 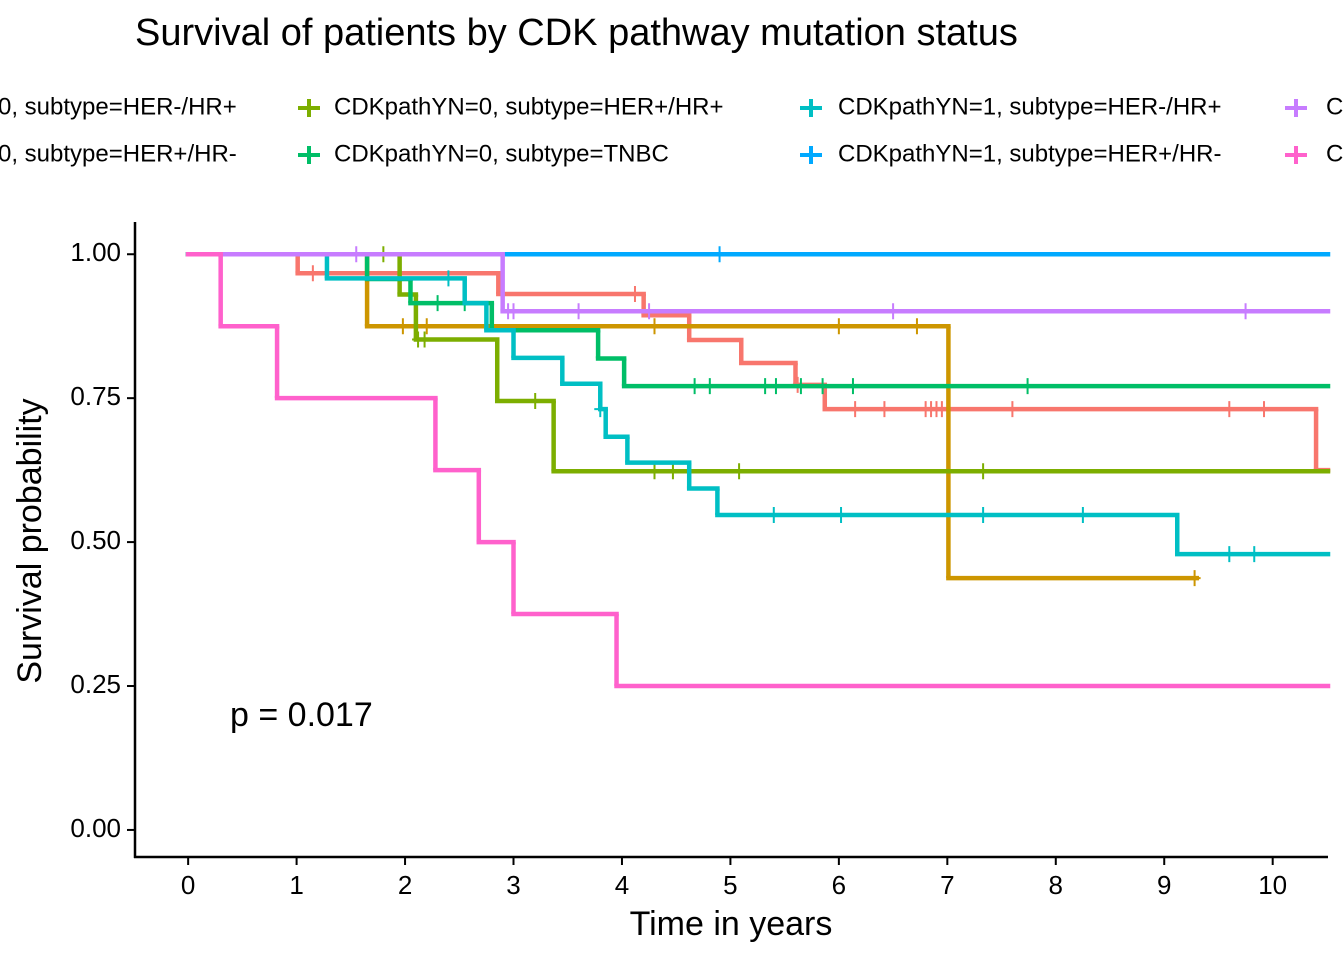 What do you see at coordinates (730, 885) in the screenshot?
I see `x-tick-label: 5` at bounding box center [730, 885].